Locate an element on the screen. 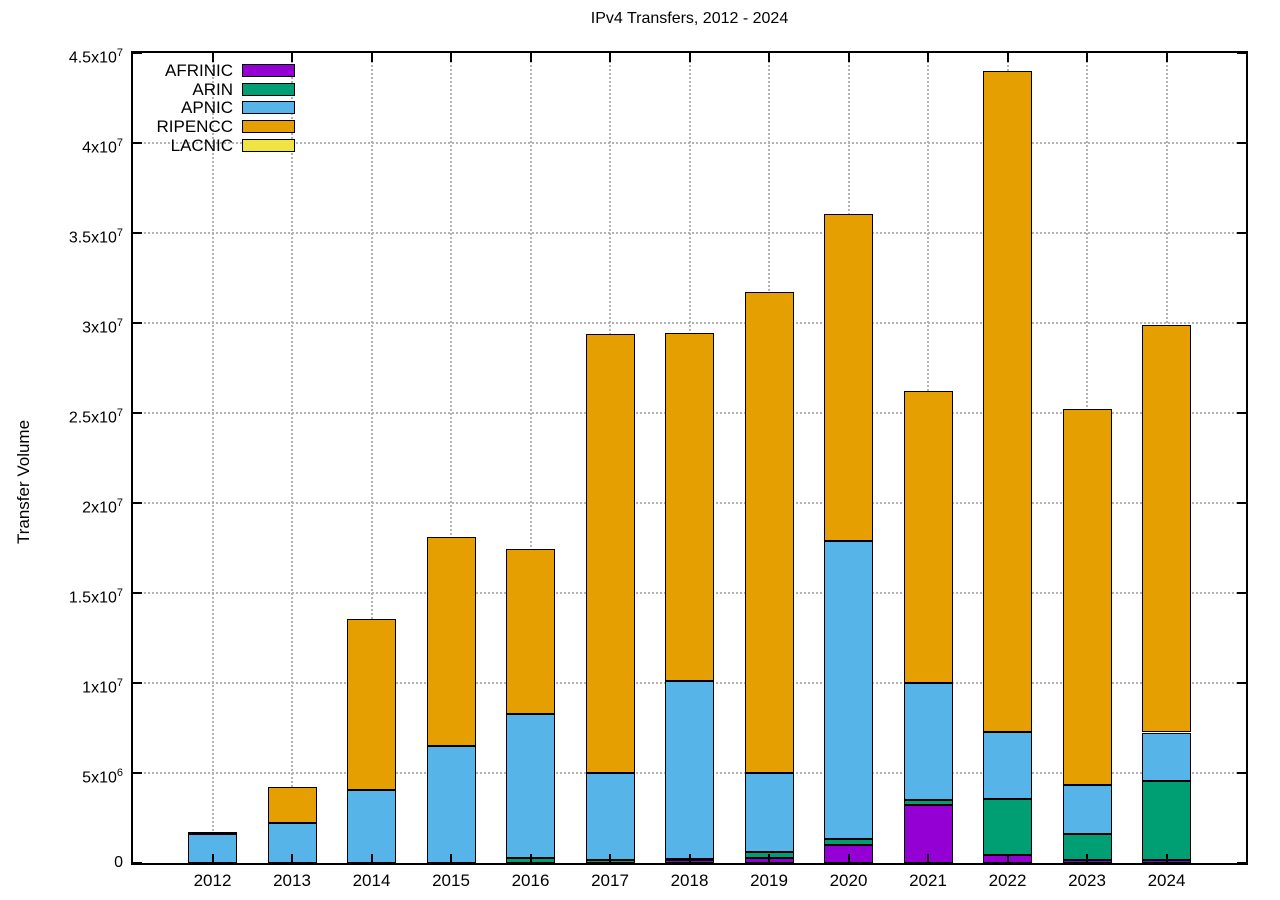  legend-label-arin: ARIN is located at coordinates (212, 89).